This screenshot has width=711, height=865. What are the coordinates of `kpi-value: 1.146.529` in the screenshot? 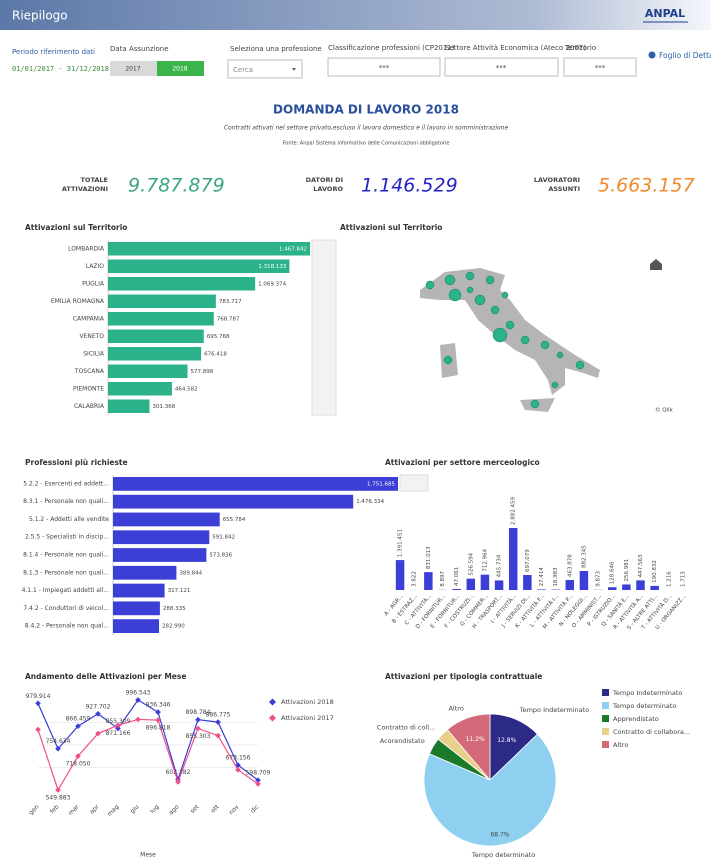 It's located at (409, 186).